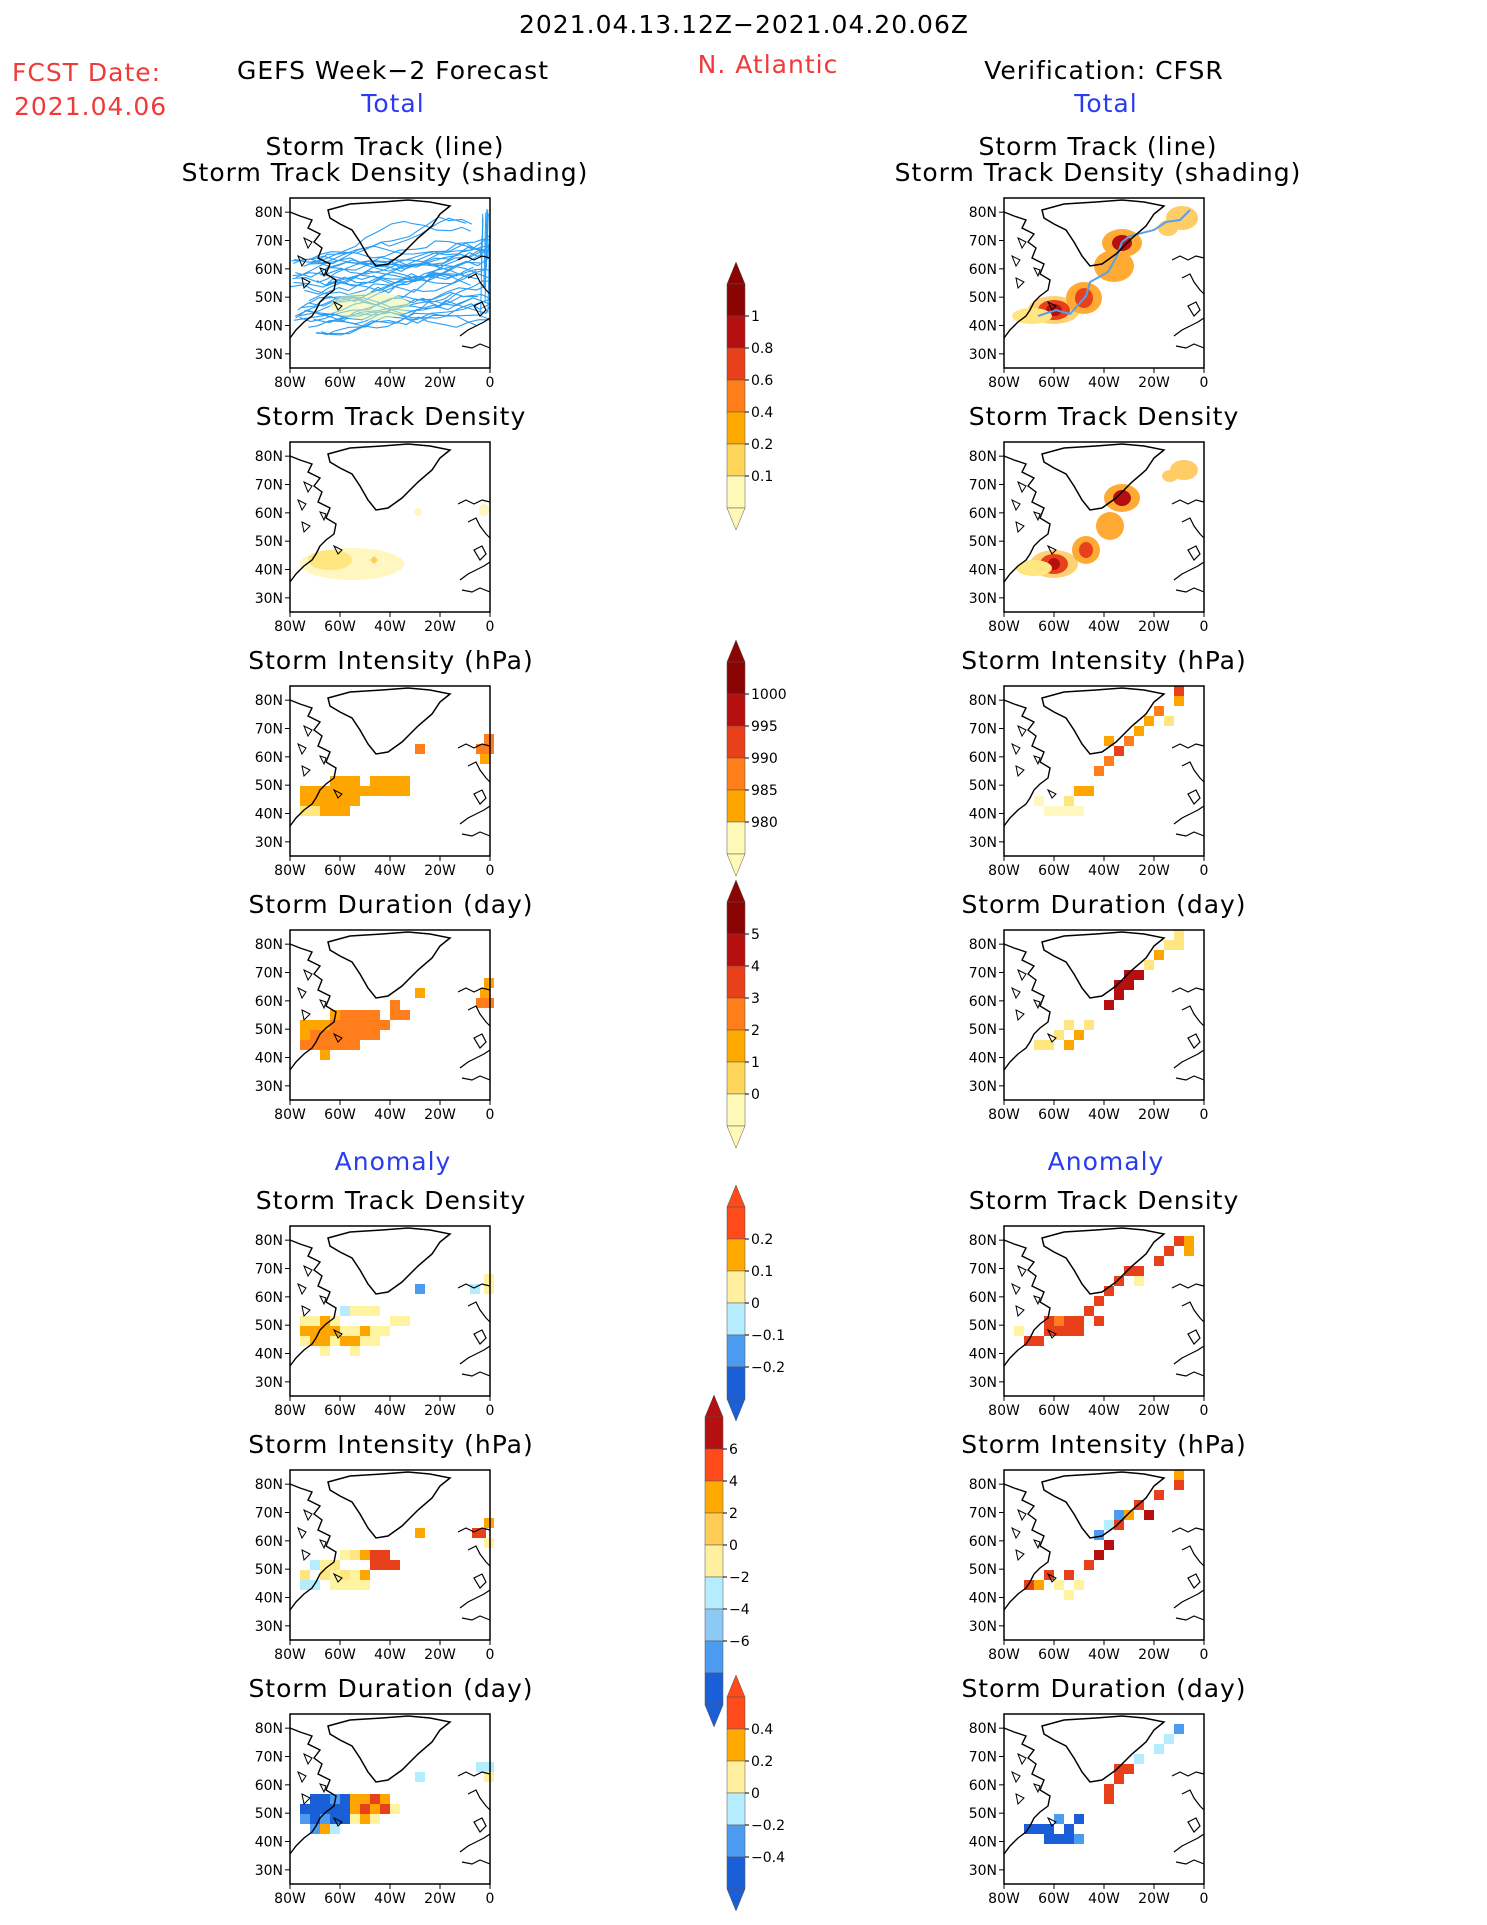 The image size is (1487, 1925). What do you see at coordinates (1106, 1161) in the screenshot?
I see `section-anomaly-right: Anomaly` at bounding box center [1106, 1161].